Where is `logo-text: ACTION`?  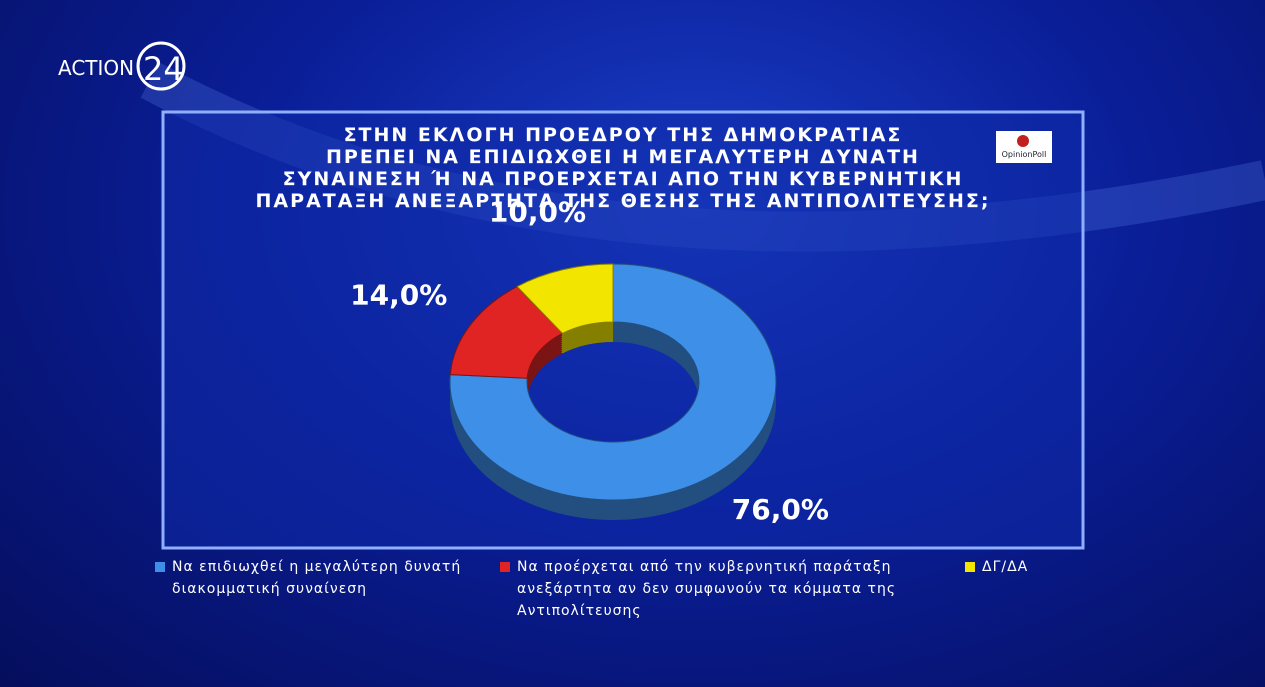 logo-text: ACTION is located at coordinates (96, 68).